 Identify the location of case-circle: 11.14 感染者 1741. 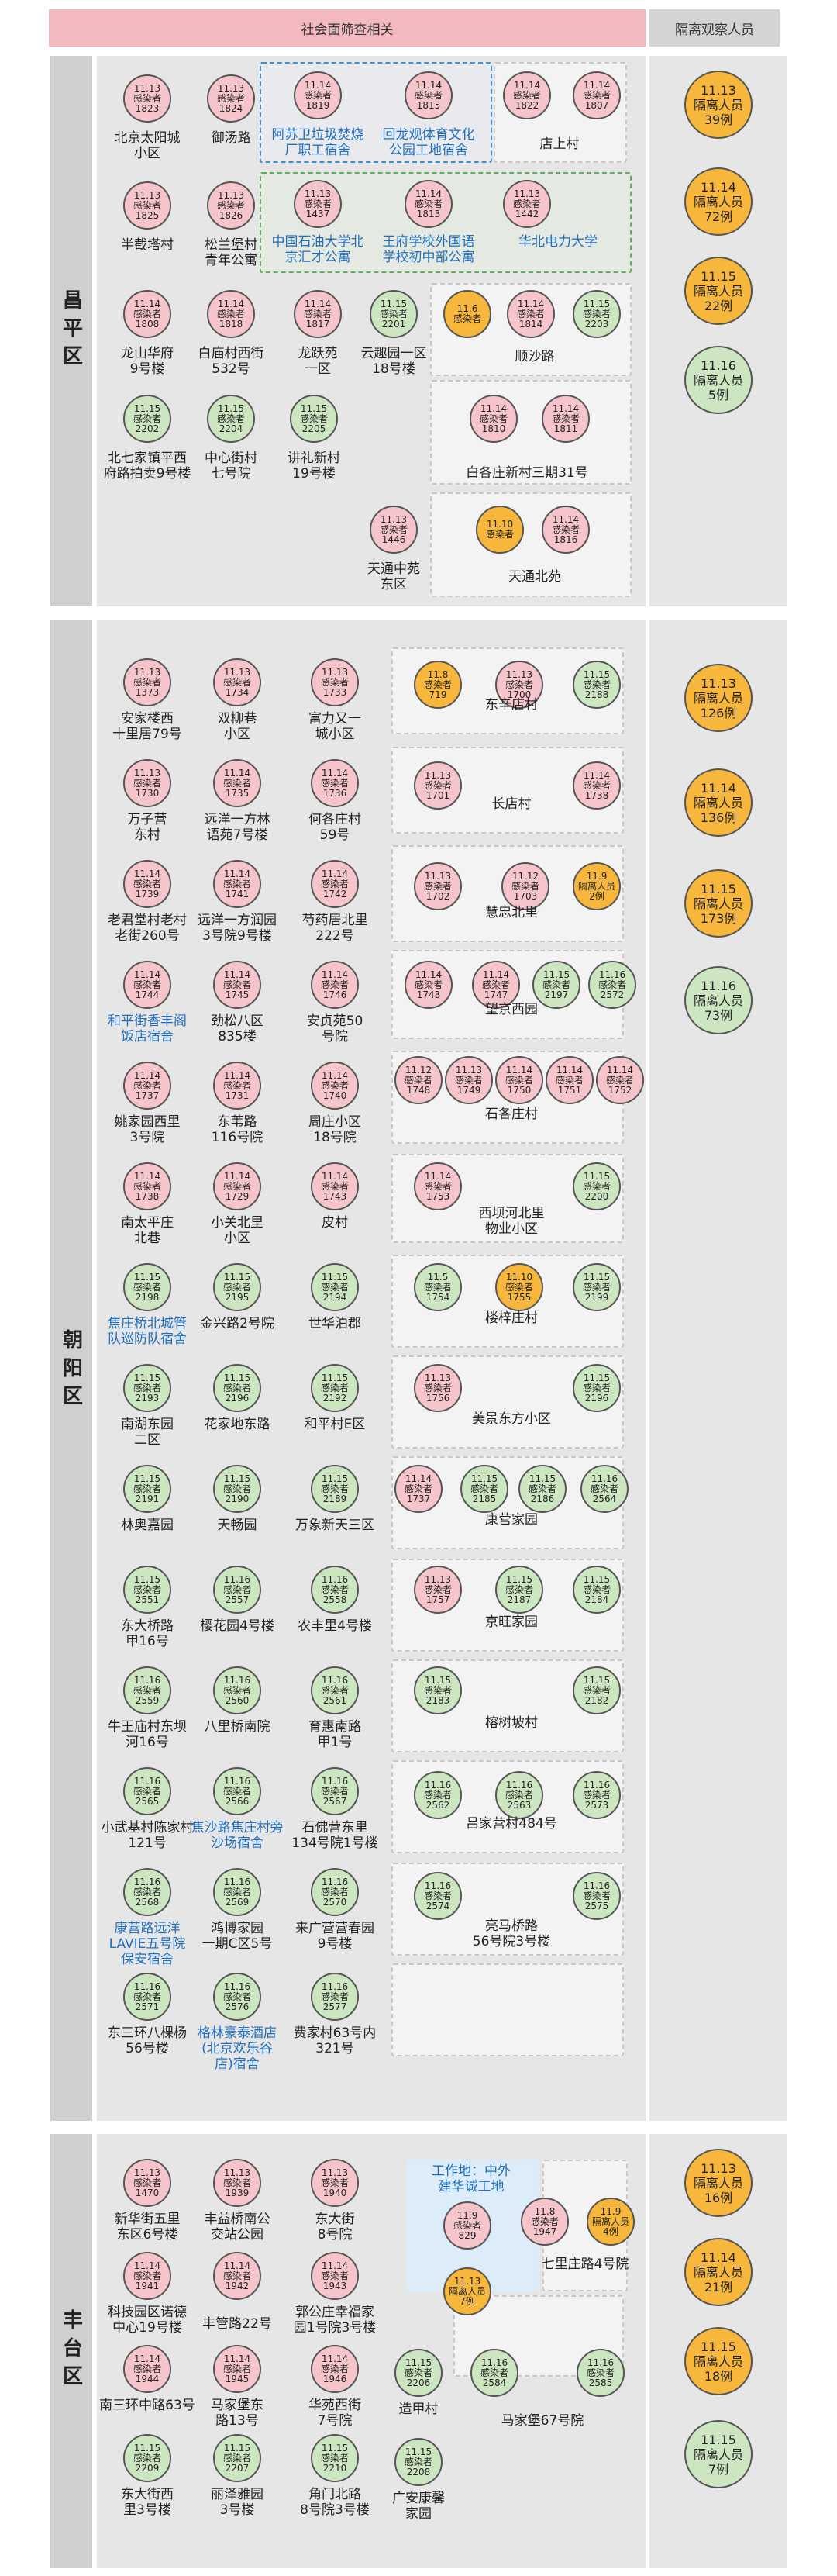
(237, 884).